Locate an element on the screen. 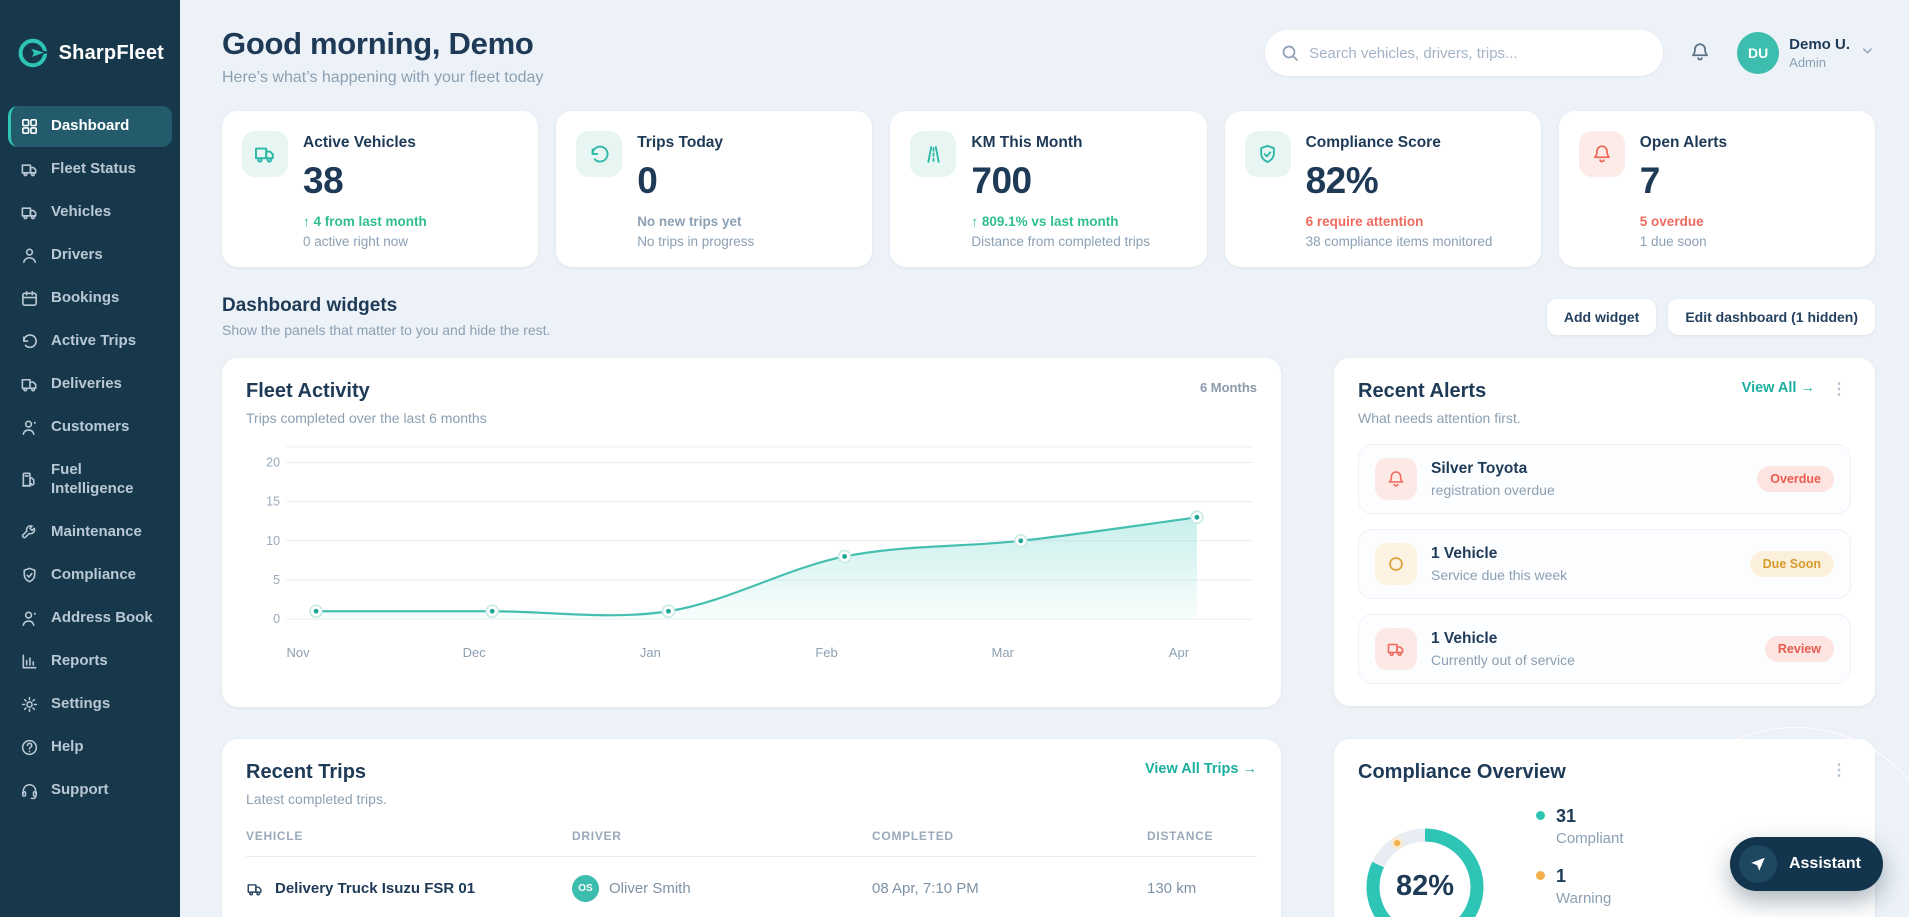 This screenshot has width=1909, height=917. sidebar-item-label: Fleet Status is located at coordinates (94, 169).